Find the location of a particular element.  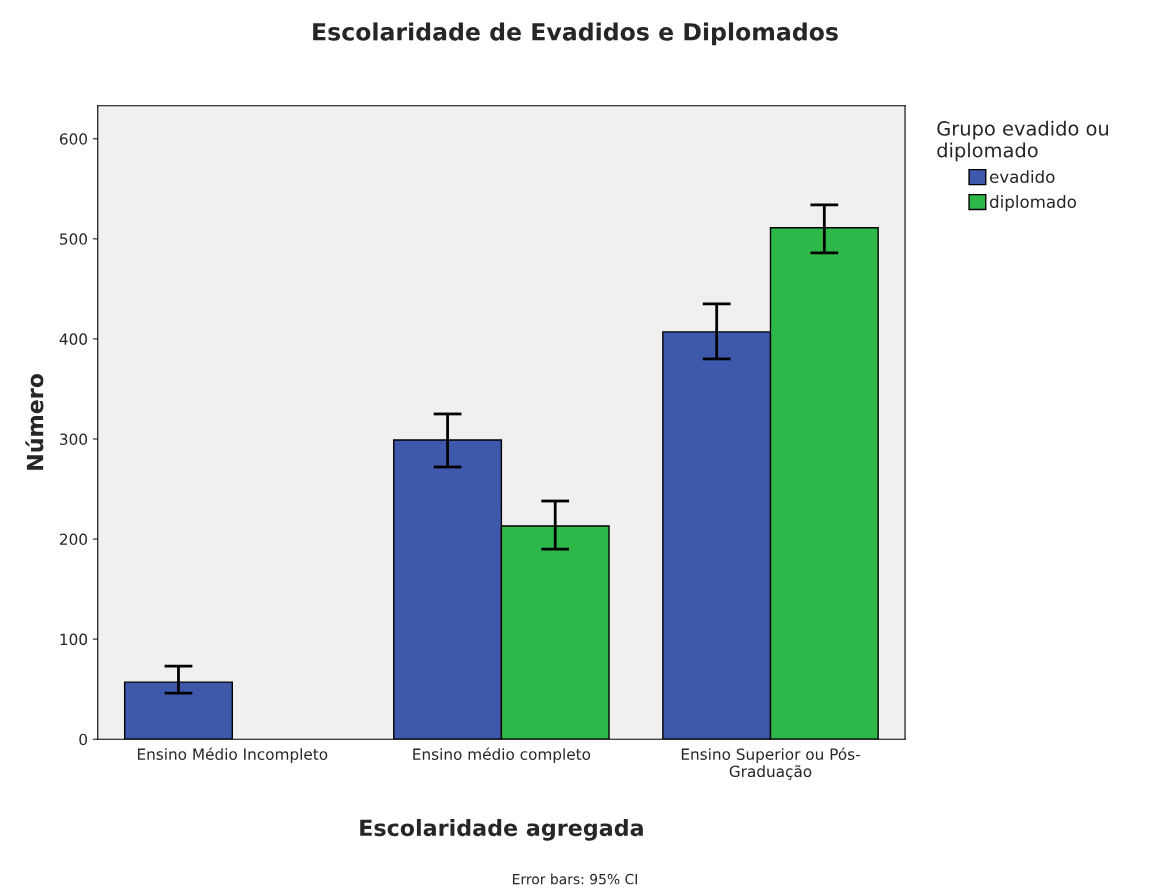

y-tick-label: 600 is located at coordinates (73, 139).